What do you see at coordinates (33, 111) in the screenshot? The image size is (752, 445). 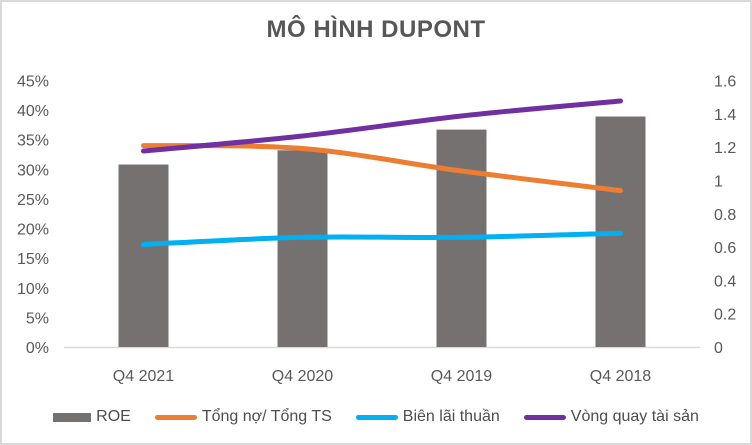 I see `y-axis-left-tick: 40%` at bounding box center [33, 111].